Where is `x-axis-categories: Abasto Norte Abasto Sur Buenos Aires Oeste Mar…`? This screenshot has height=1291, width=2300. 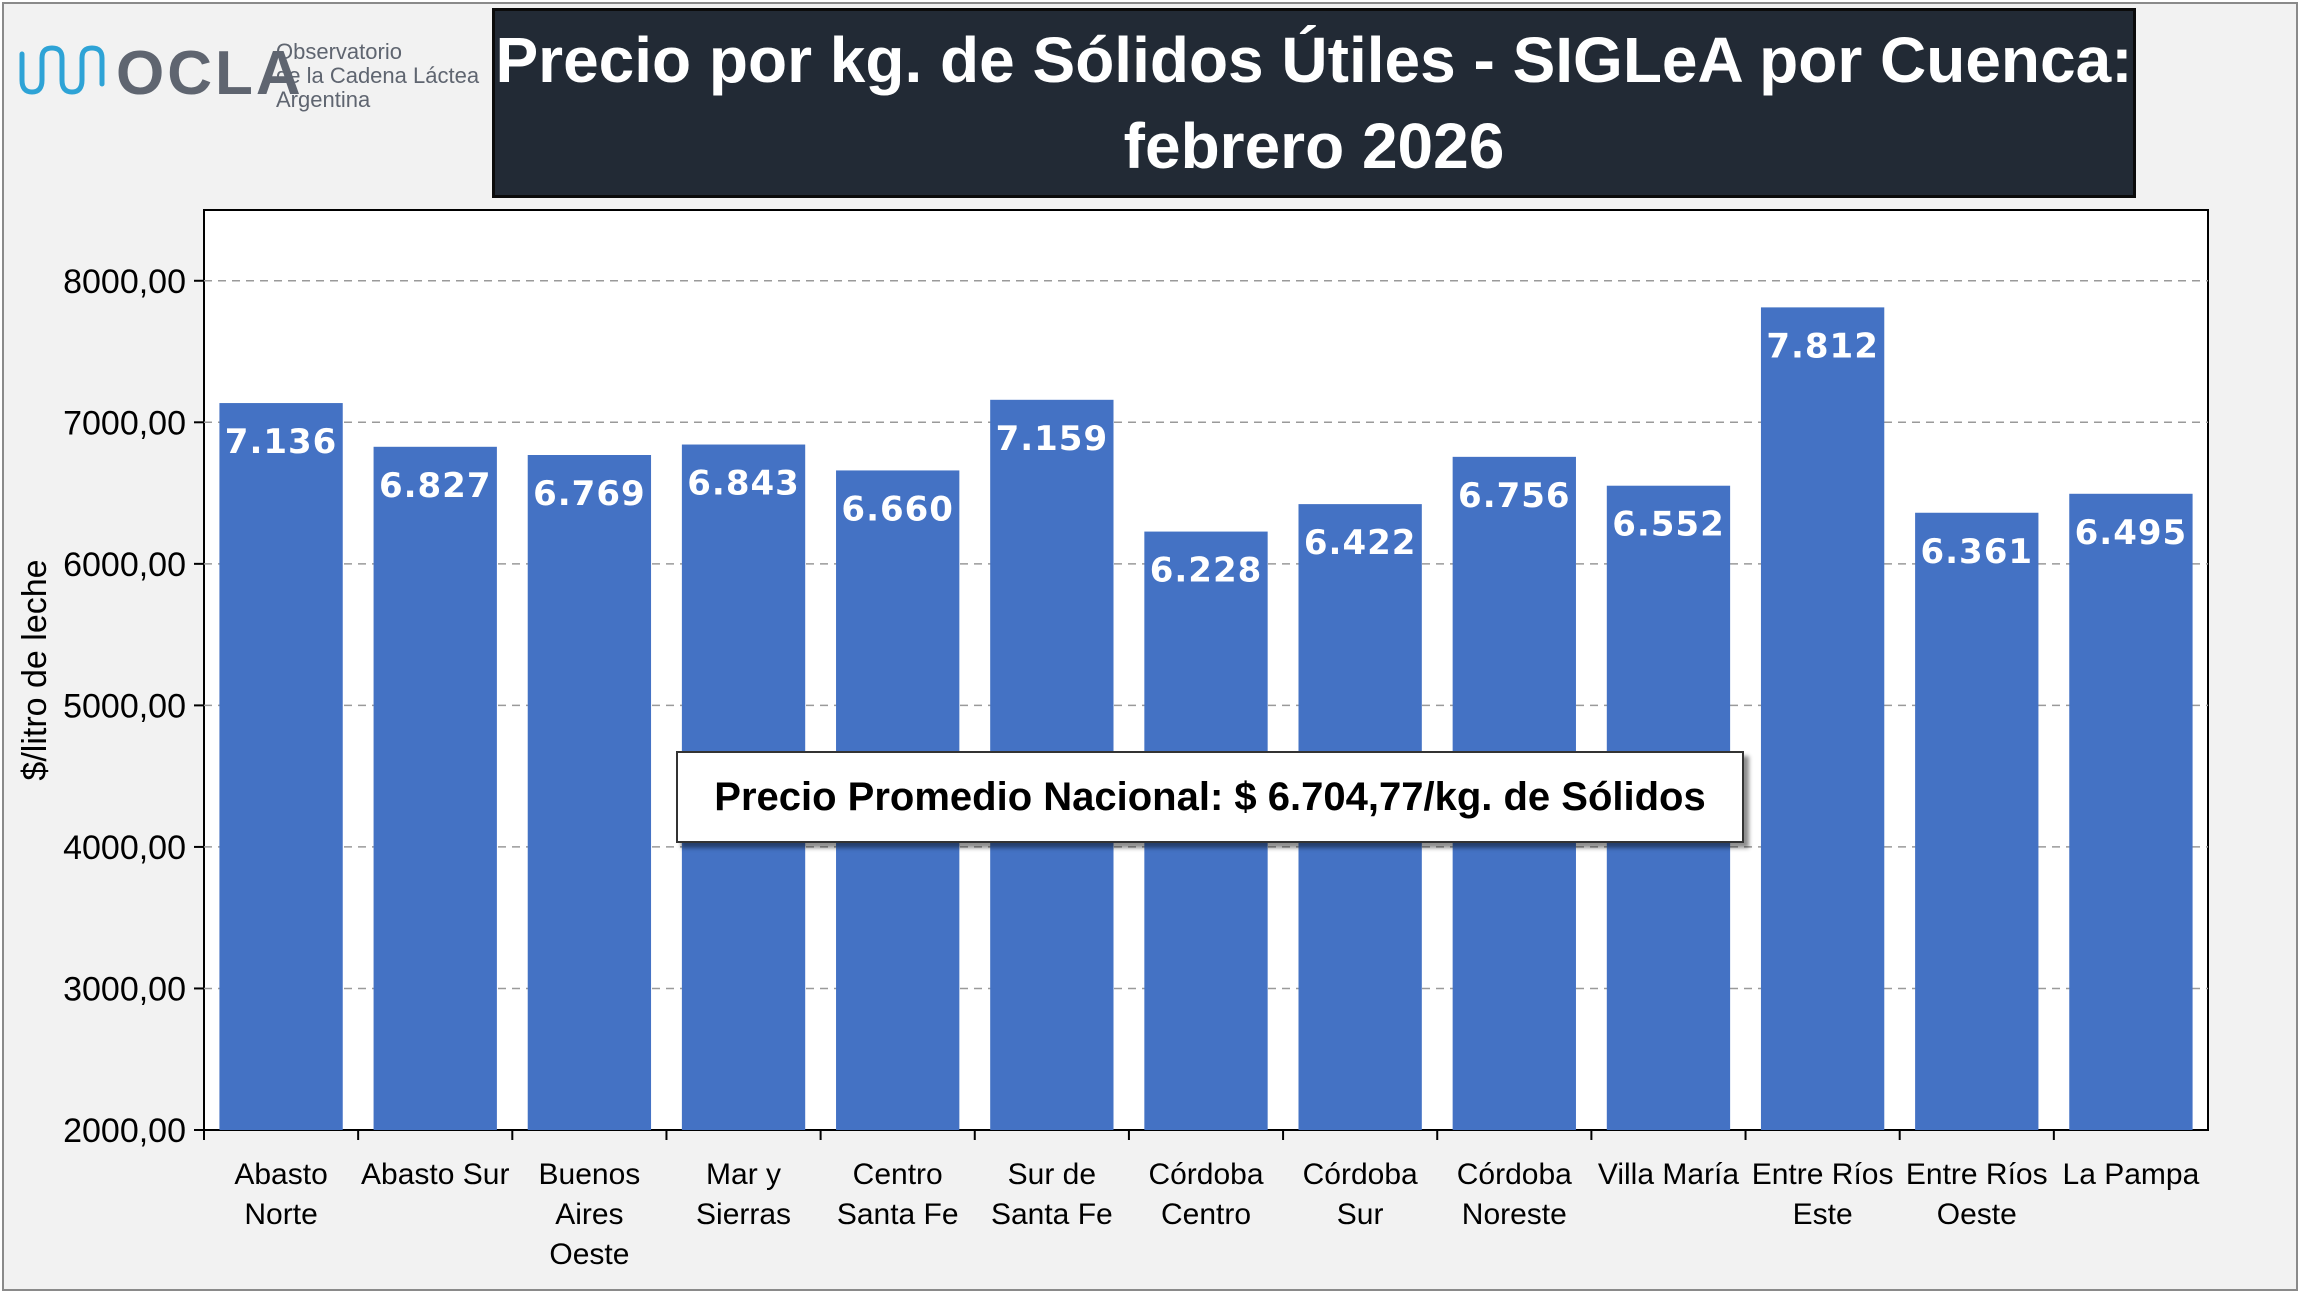 x-axis-categories: Abasto Norte Abasto Sur Buenos Aires Oeste Mar… is located at coordinates (1201, 1200).